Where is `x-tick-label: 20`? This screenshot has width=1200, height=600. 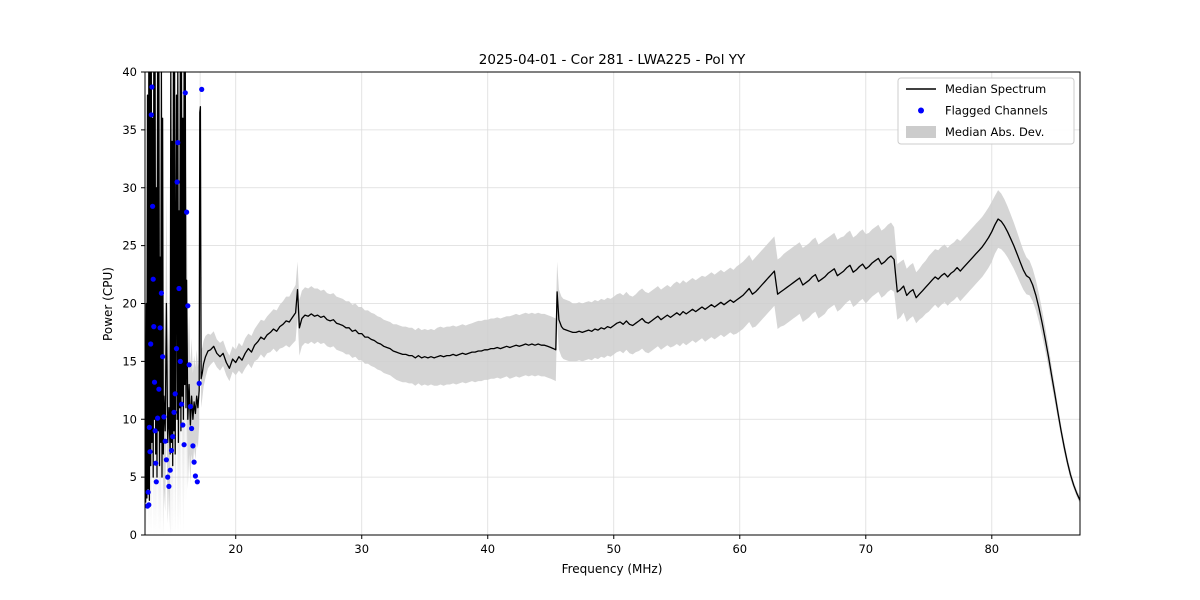
x-tick-label: 20 is located at coordinates (235, 549).